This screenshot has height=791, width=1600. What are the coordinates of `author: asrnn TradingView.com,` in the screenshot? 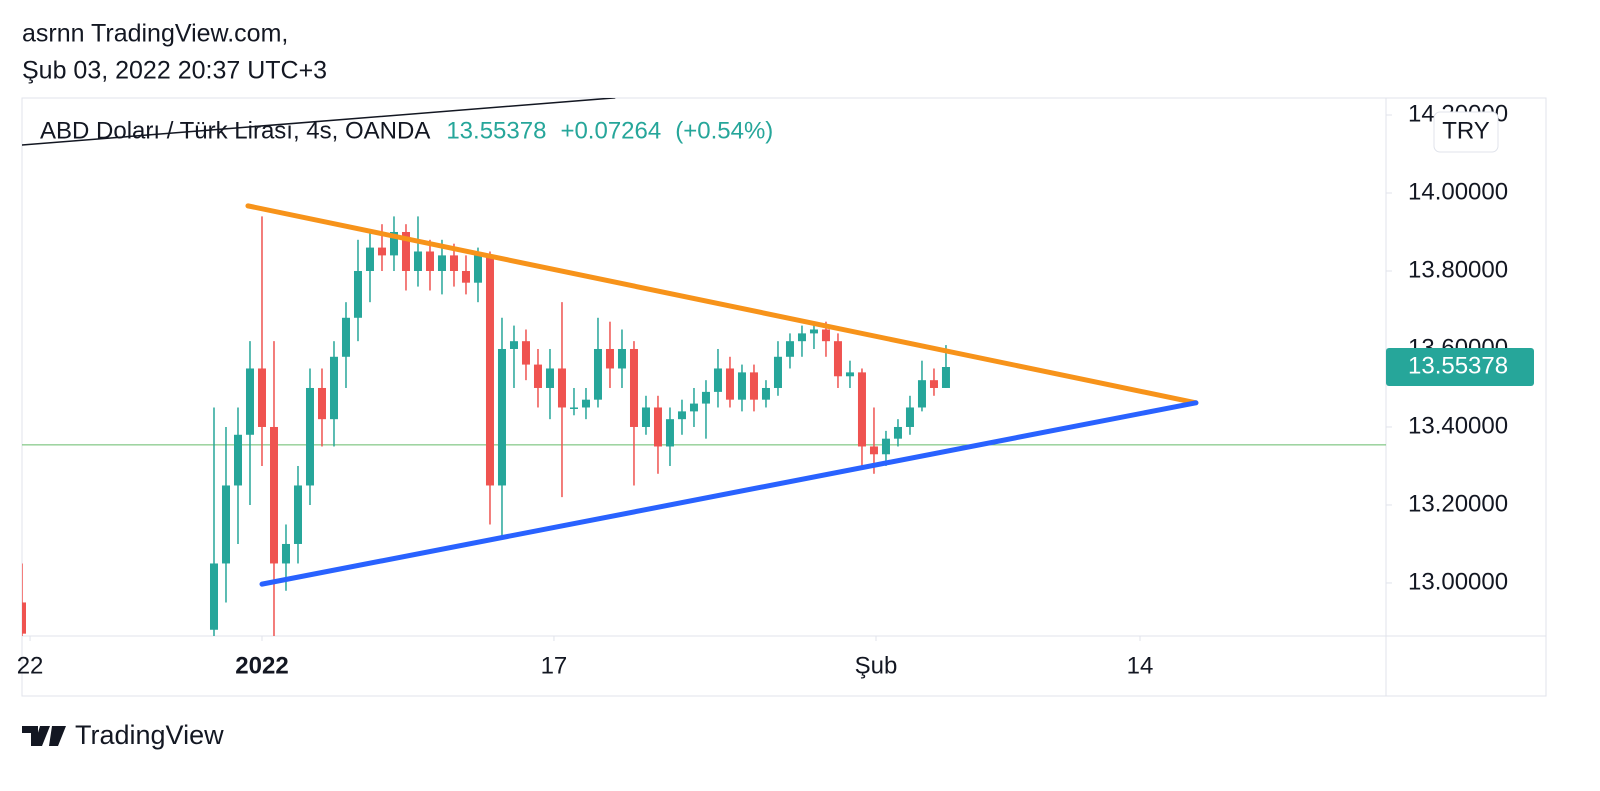 It's located at (155, 34).